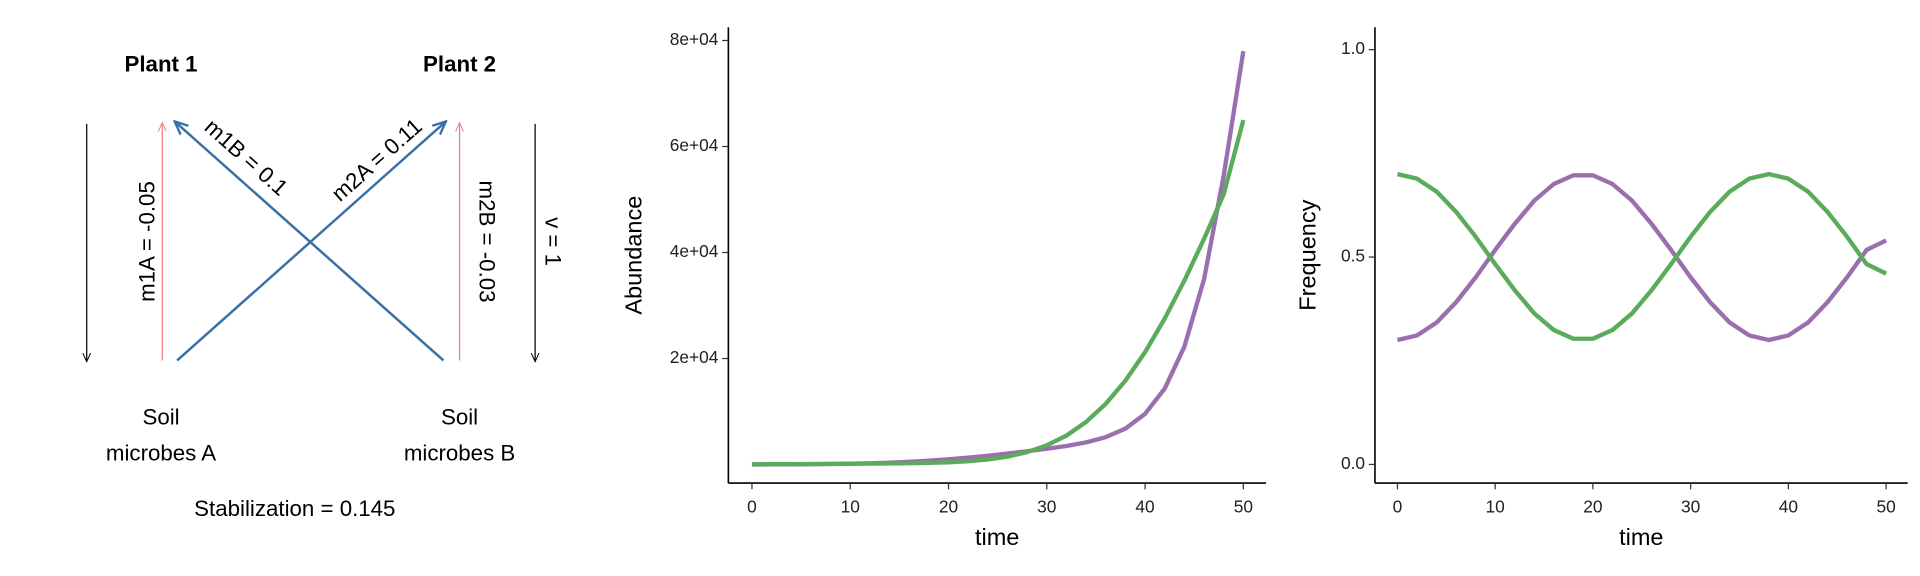 Image resolution: width=1920 pixels, height=576 pixels. Describe the element at coordinates (694, 145) in the screenshot. I see `y-tick-label: 6e+04` at that location.